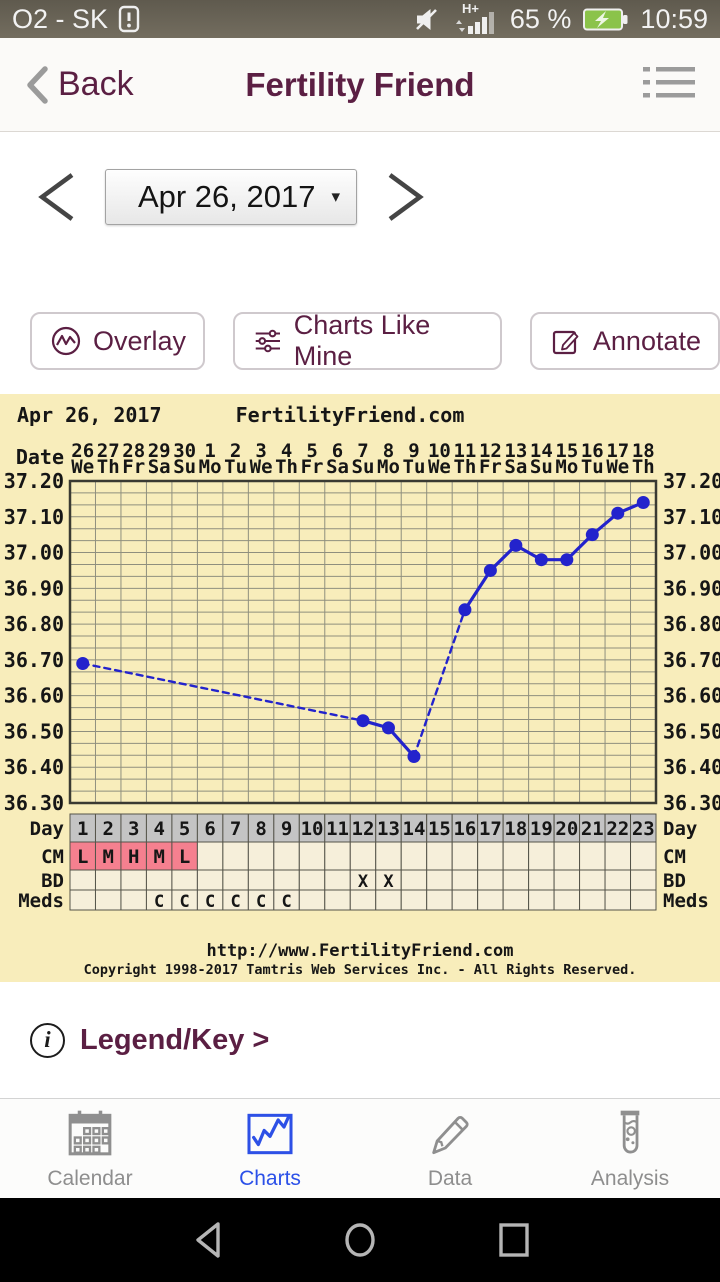  What do you see at coordinates (490, 829) in the screenshot?
I see `svg-text: 17` at bounding box center [490, 829].